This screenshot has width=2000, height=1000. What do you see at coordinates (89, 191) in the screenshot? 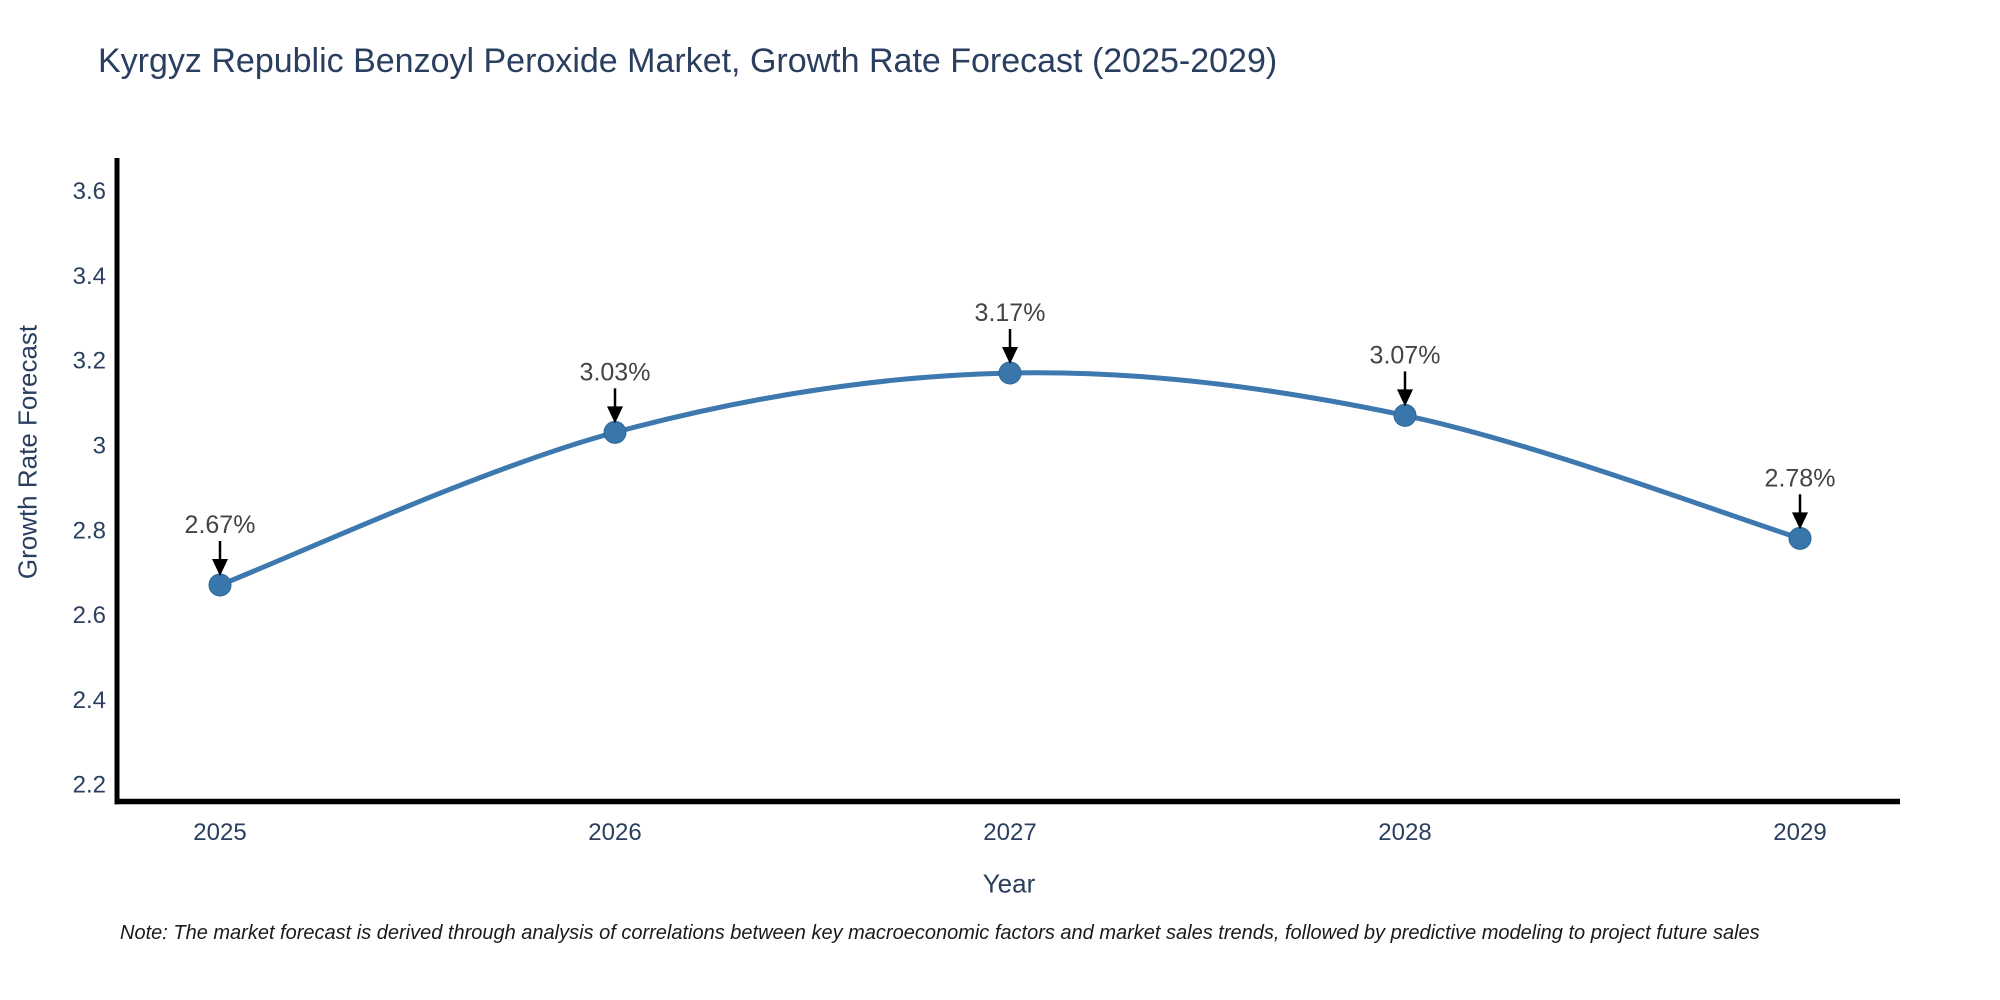
I see `y-tick-label: 3.6` at bounding box center [89, 191].